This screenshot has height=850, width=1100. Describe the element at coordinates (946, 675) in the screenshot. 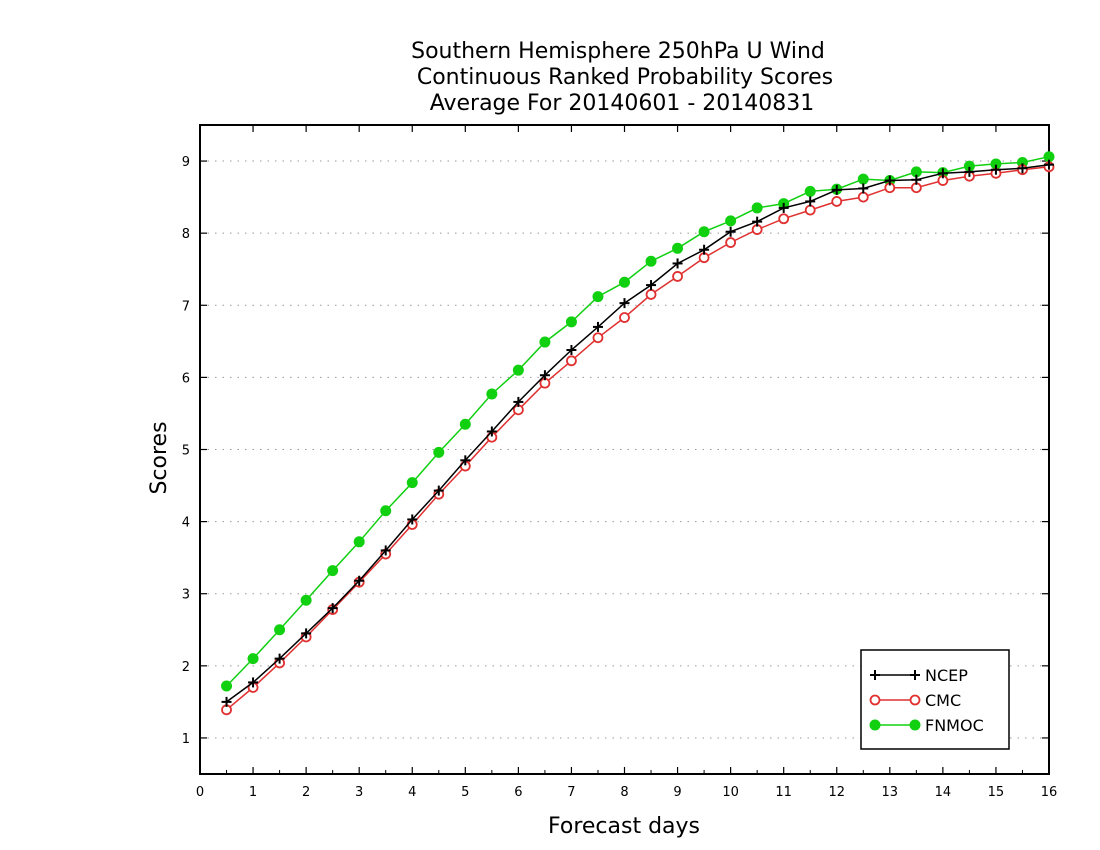

I see `legend-label-ncep: NCEP` at that location.